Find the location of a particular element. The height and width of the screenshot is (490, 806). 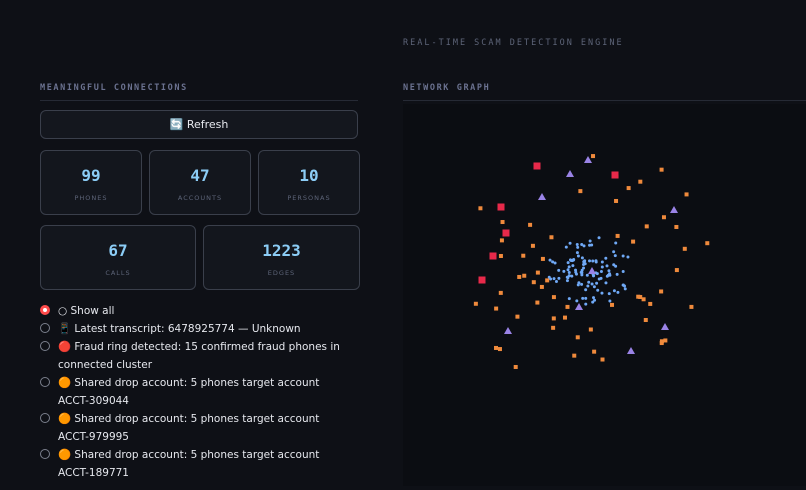

radio-option: ○ Show all is located at coordinates (190, 311).